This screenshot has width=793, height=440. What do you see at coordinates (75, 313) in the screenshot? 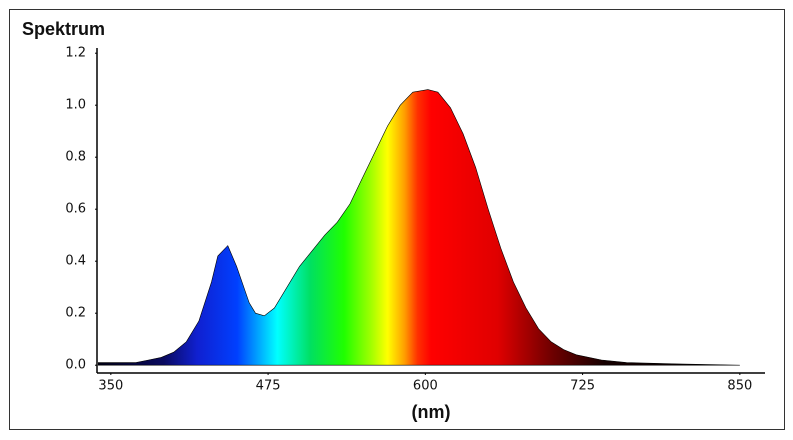
I see `y-tick-label: 0.2` at bounding box center [75, 313].